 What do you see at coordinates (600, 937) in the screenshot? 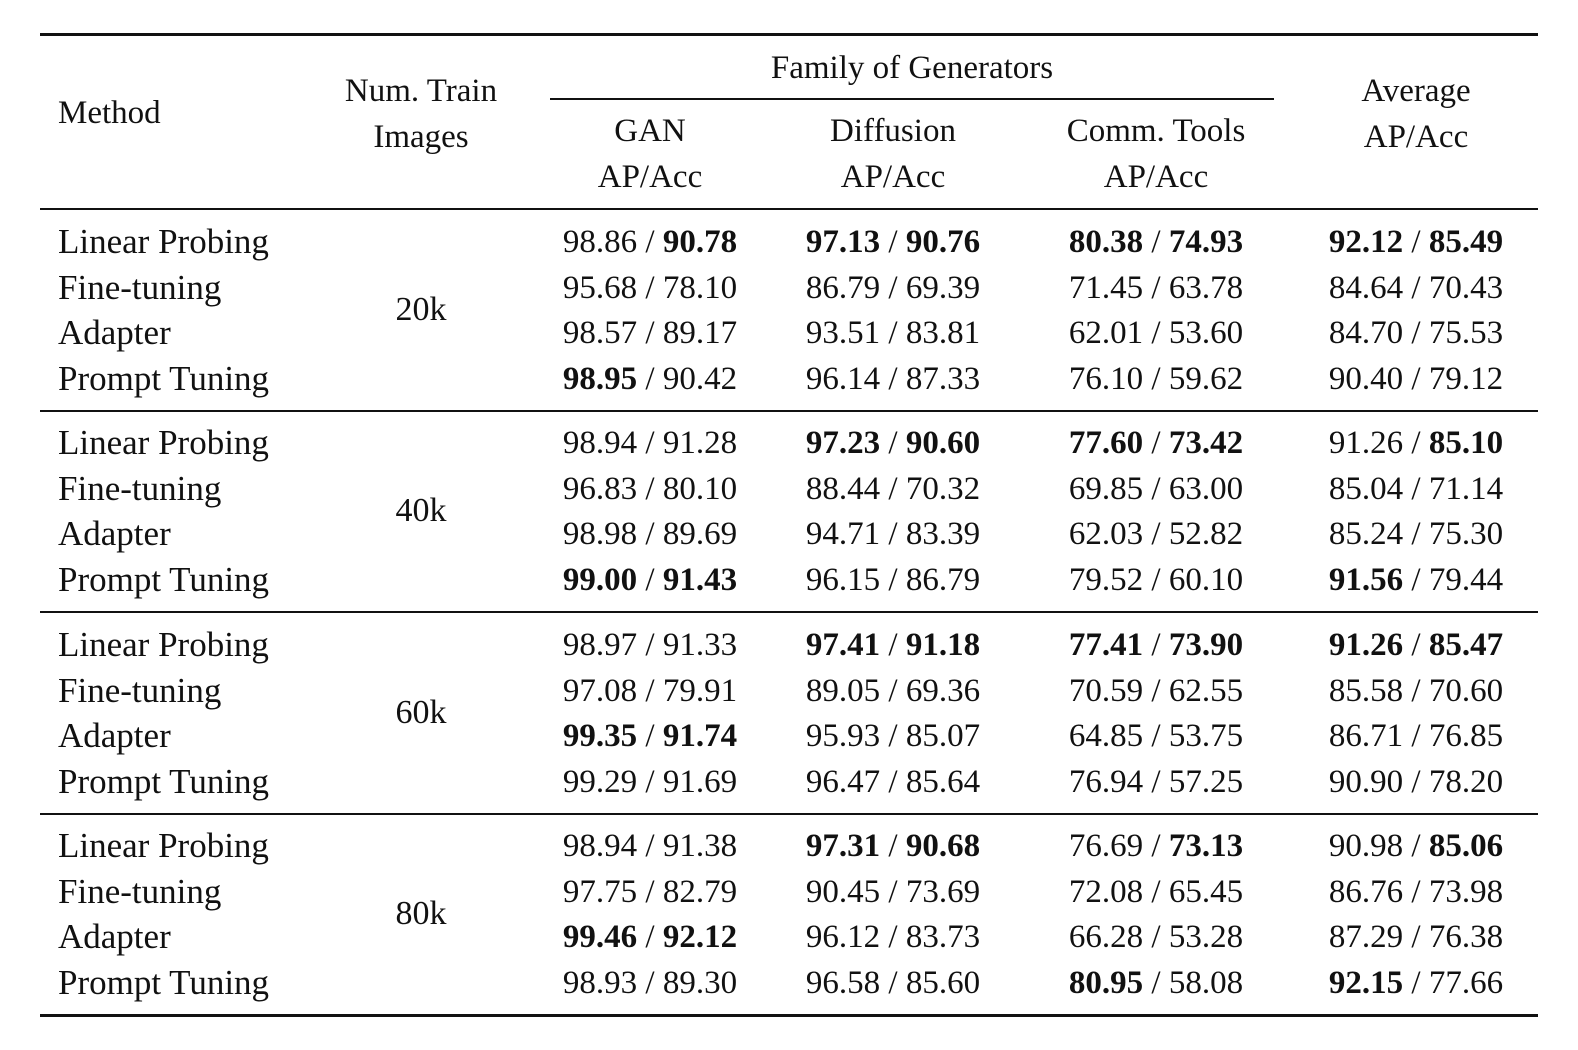
I see `ap-value: 99.46` at bounding box center [600, 937].